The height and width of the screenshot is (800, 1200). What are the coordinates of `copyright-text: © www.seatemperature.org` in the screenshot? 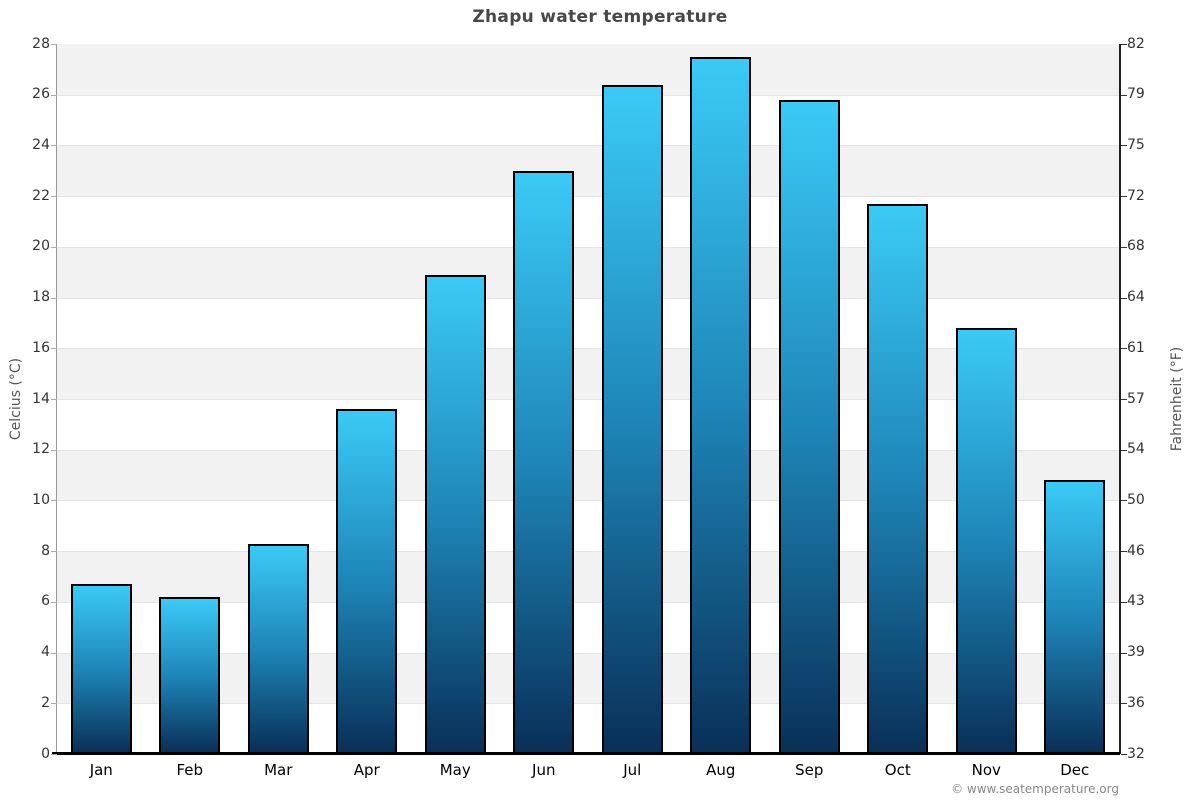 It's located at (1035, 789).